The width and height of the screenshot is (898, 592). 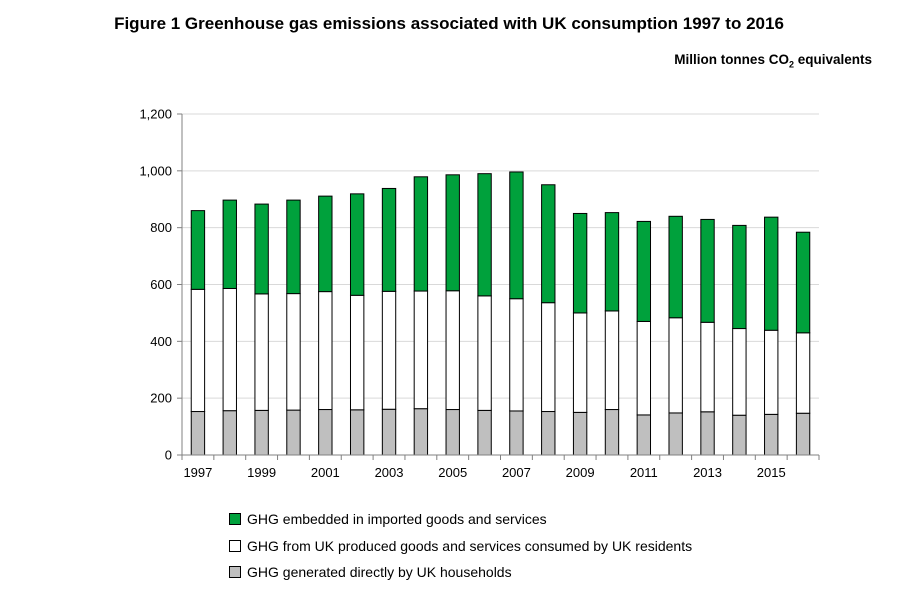 What do you see at coordinates (731, 59) in the screenshot?
I see `units-prefix: Million tonnes CO` at bounding box center [731, 59].